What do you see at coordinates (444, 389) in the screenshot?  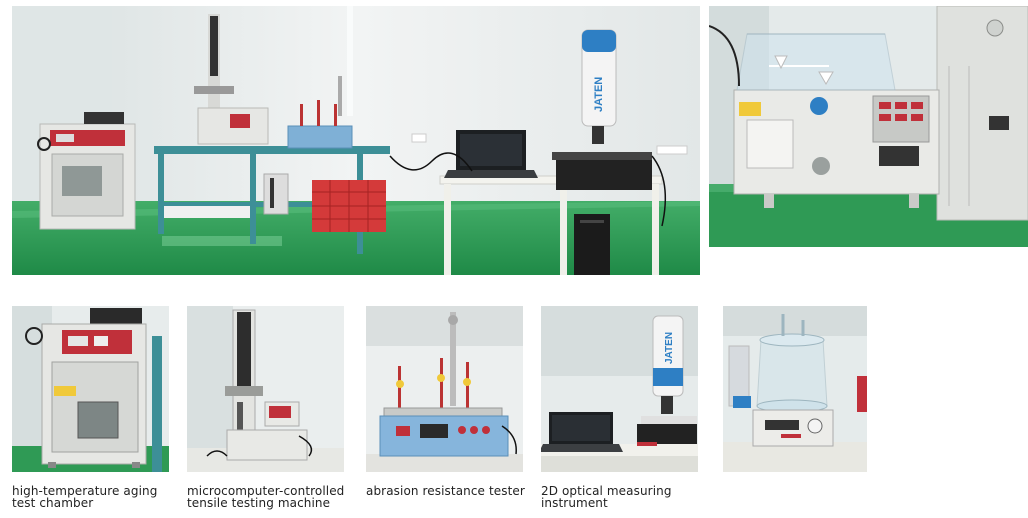 I see `abrasion-tester-photo` at bounding box center [444, 389].